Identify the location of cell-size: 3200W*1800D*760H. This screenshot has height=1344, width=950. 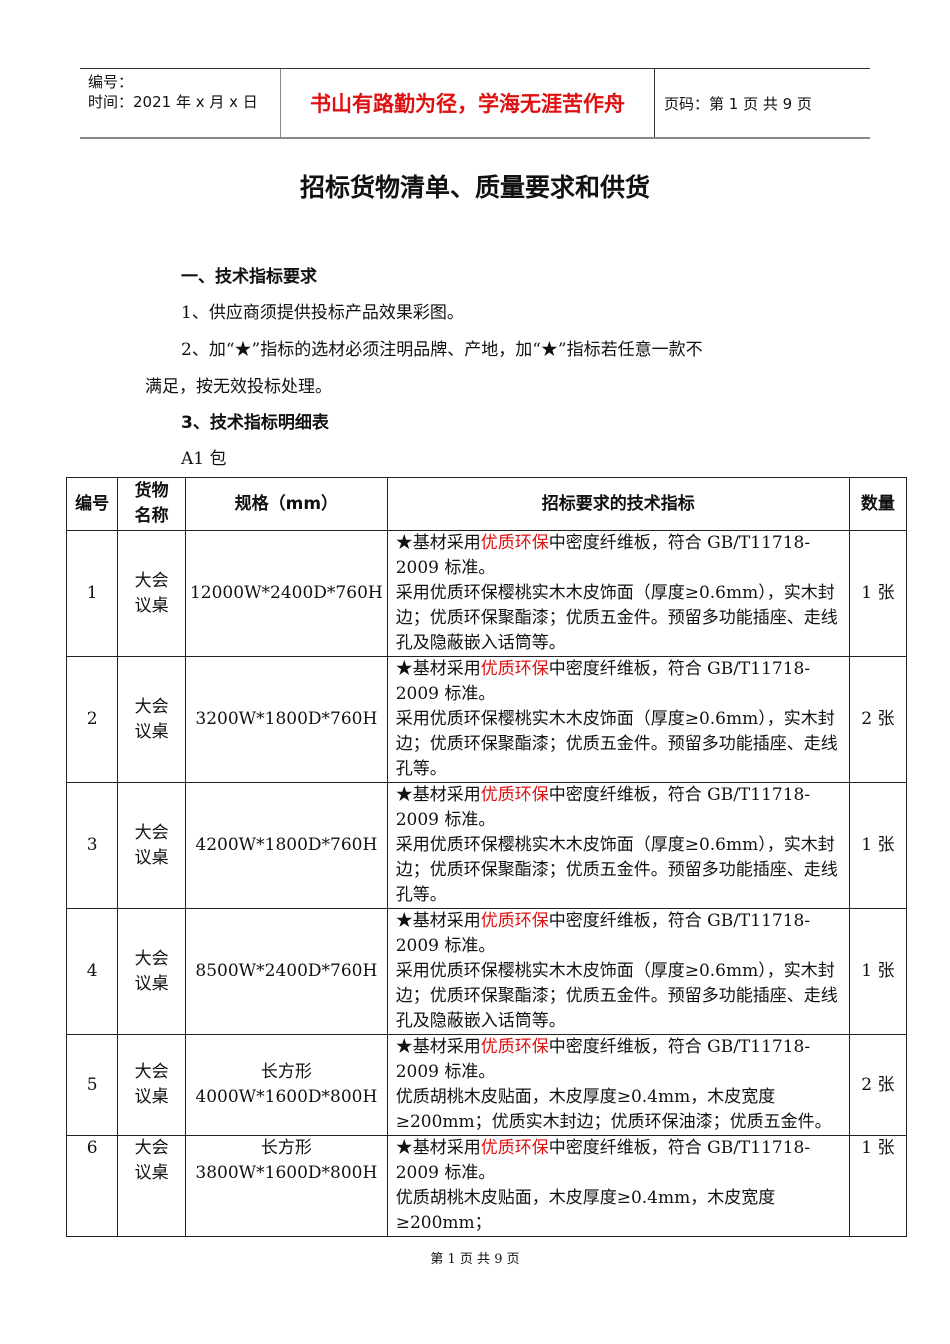
(286, 719).